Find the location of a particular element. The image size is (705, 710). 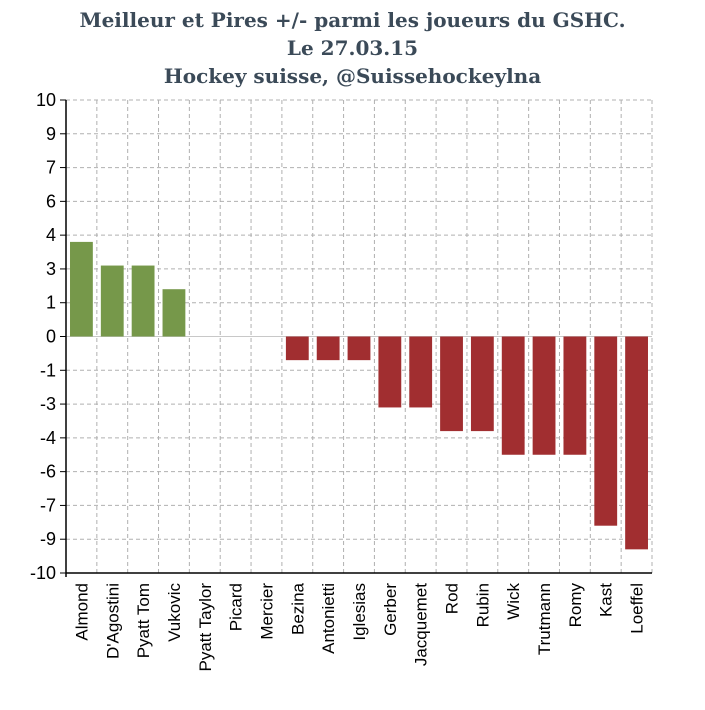

title-line-2: Le 27.03.15 is located at coordinates (352, 48).